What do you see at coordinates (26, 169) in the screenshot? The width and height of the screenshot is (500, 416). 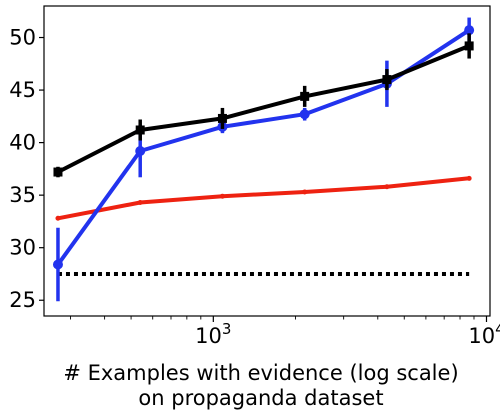 I see `y-axis-ticks: 25 30 35 40 45 50` at bounding box center [26, 169].